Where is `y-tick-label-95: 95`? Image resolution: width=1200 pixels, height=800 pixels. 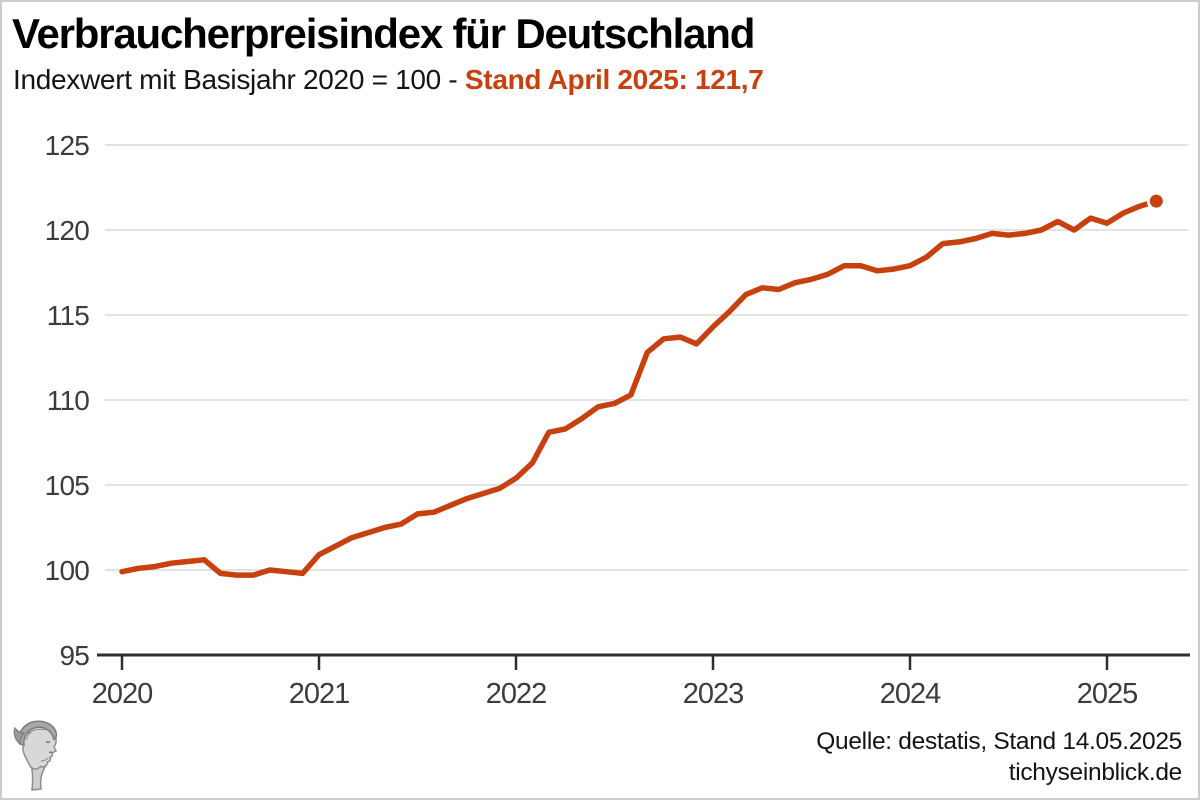 y-tick-label-95: 95 is located at coordinates (74, 655).